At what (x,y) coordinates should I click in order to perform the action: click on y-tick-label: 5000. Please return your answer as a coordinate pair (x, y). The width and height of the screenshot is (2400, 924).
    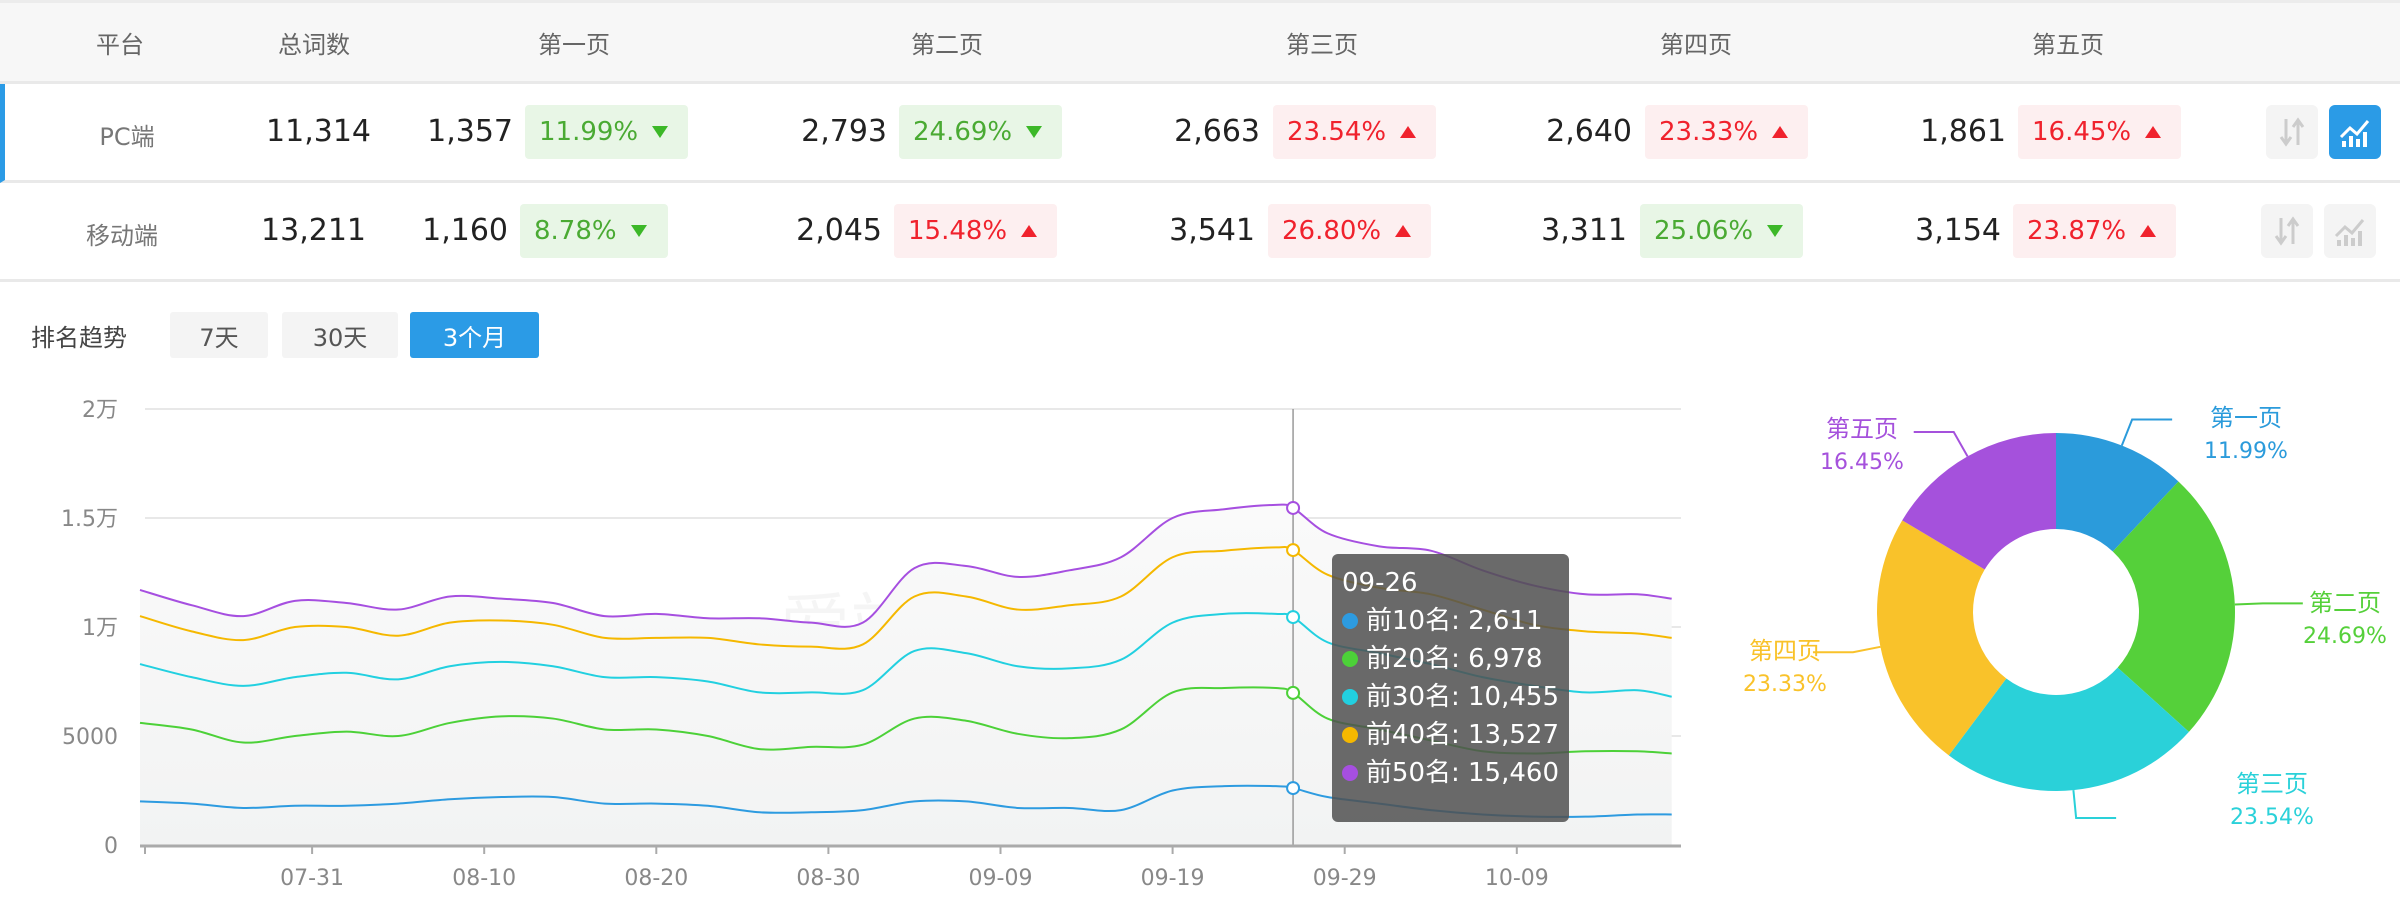
    Looking at the image, I should click on (90, 737).